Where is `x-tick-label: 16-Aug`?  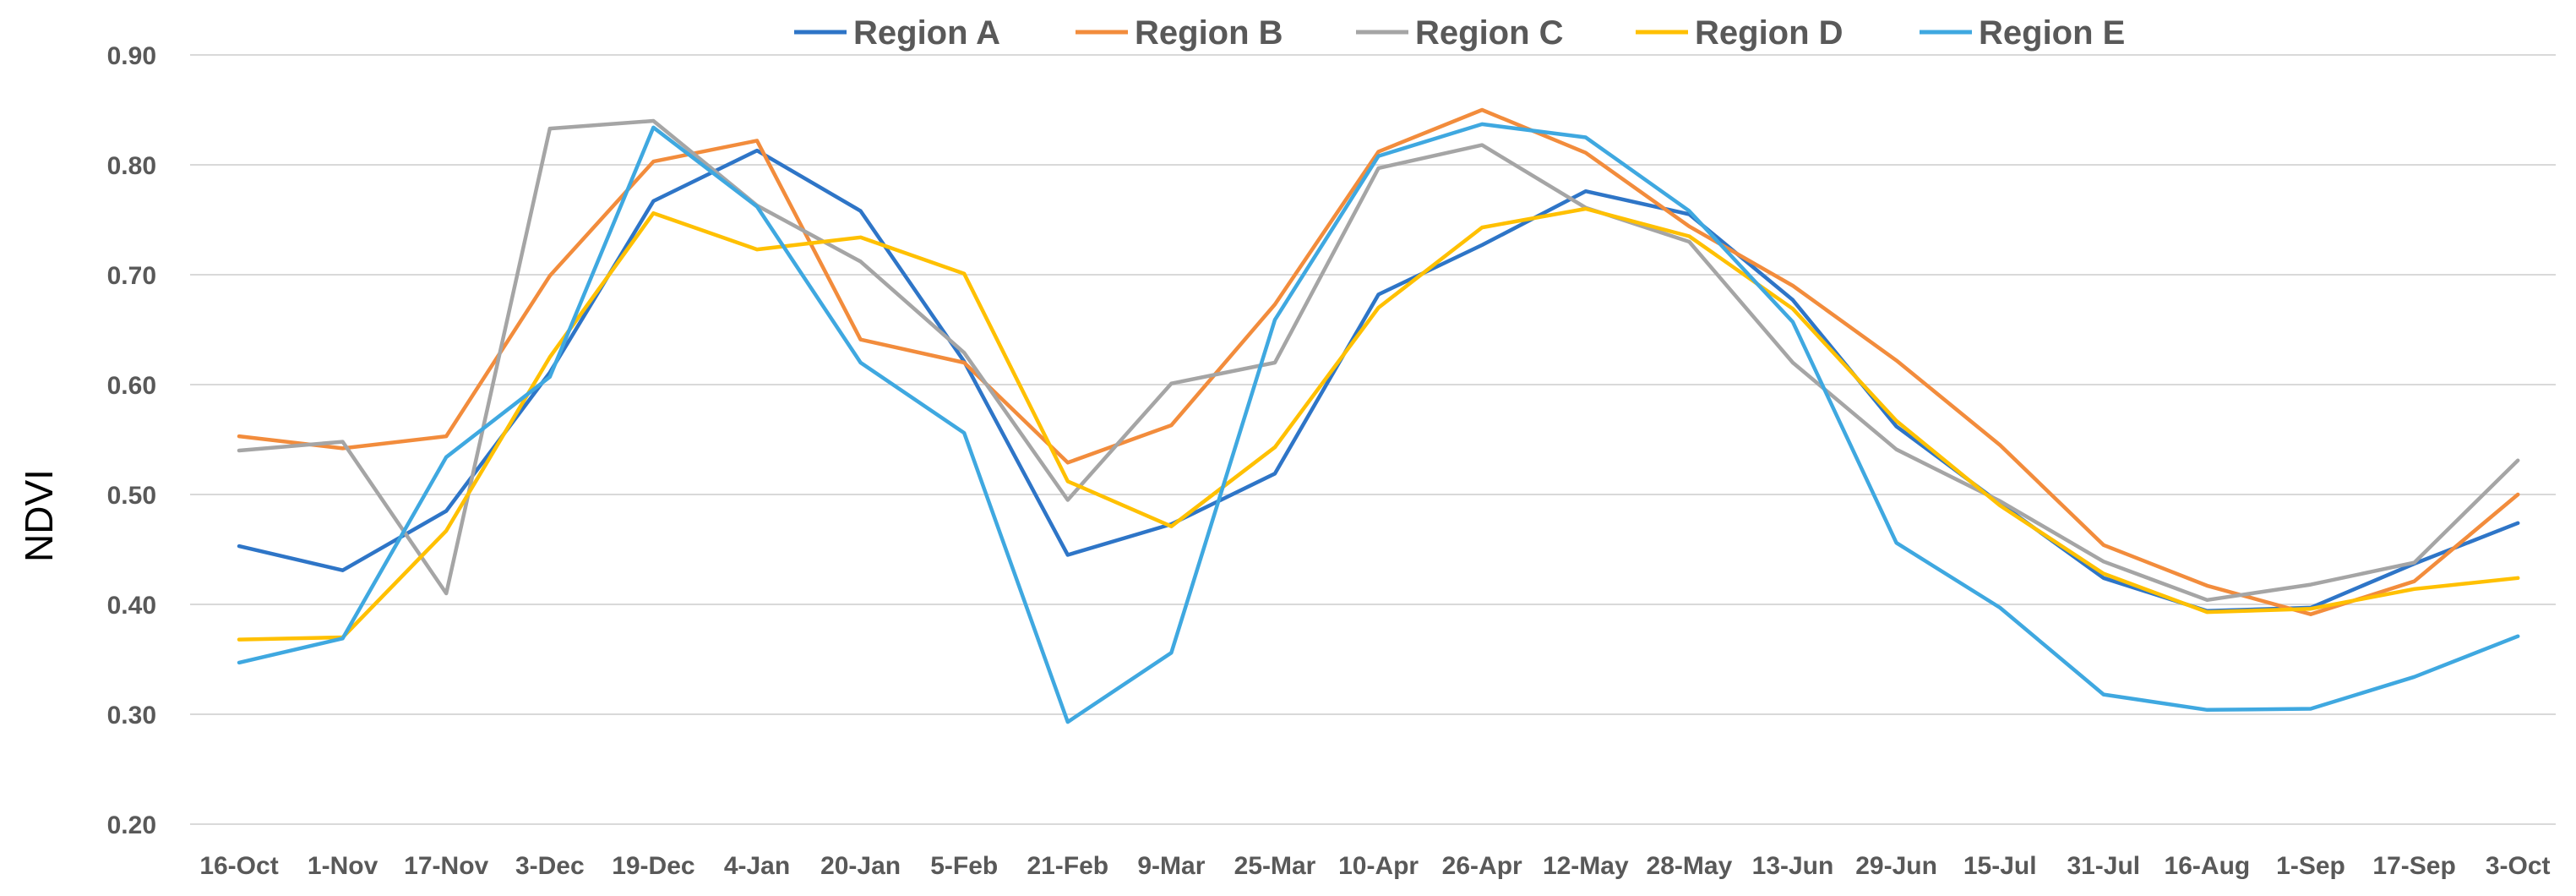
x-tick-label: 16-Aug is located at coordinates (2208, 866).